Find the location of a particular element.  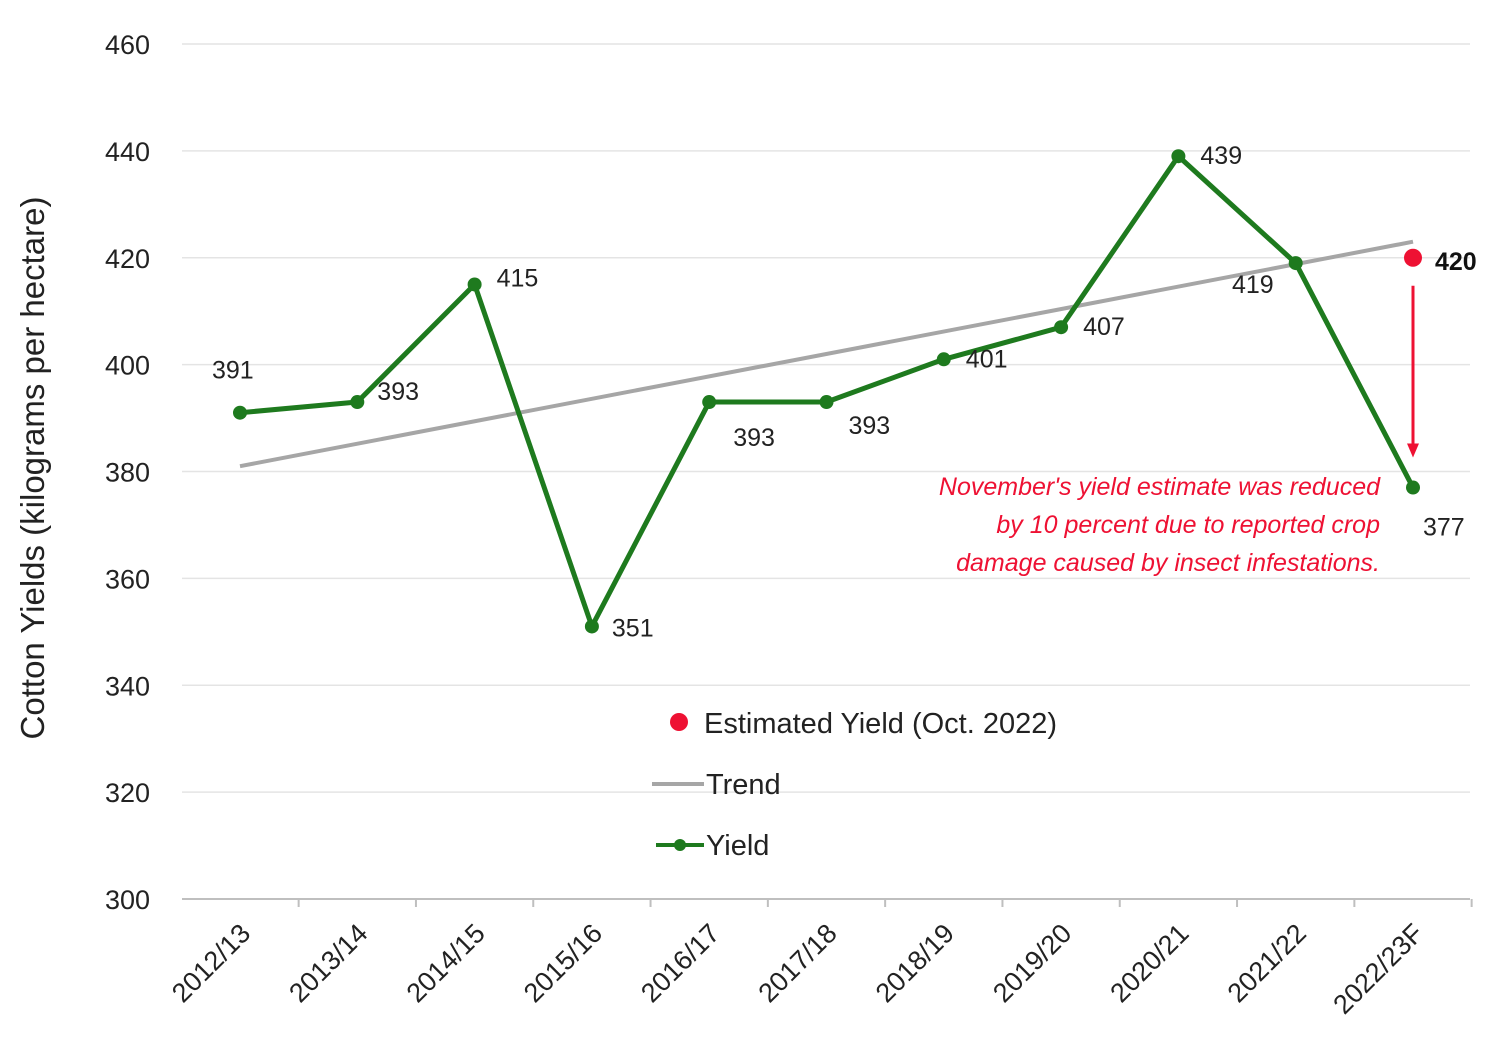

annotation-line-2: by 10 percent due to reported crop is located at coordinates (1188, 525).